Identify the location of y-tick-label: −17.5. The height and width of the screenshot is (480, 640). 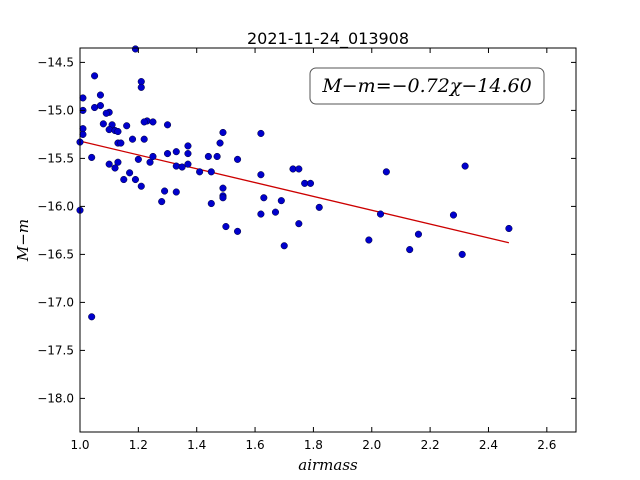
(55, 350).